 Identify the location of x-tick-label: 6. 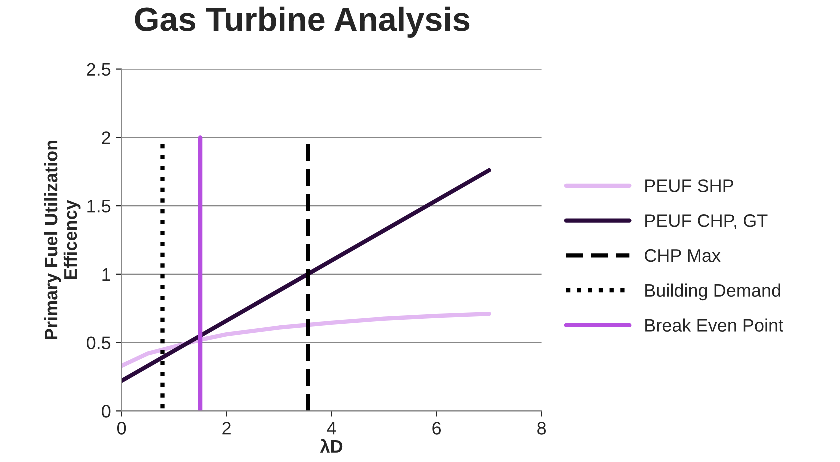
(437, 428).